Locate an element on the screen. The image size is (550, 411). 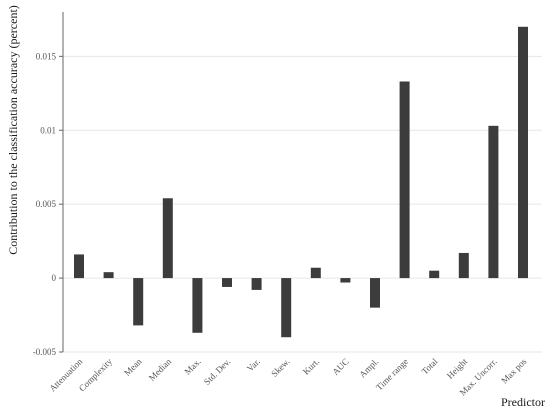
y-axis-ticks: -0.005 0 0.005 0.01 0.015 is located at coordinates (48, 204).